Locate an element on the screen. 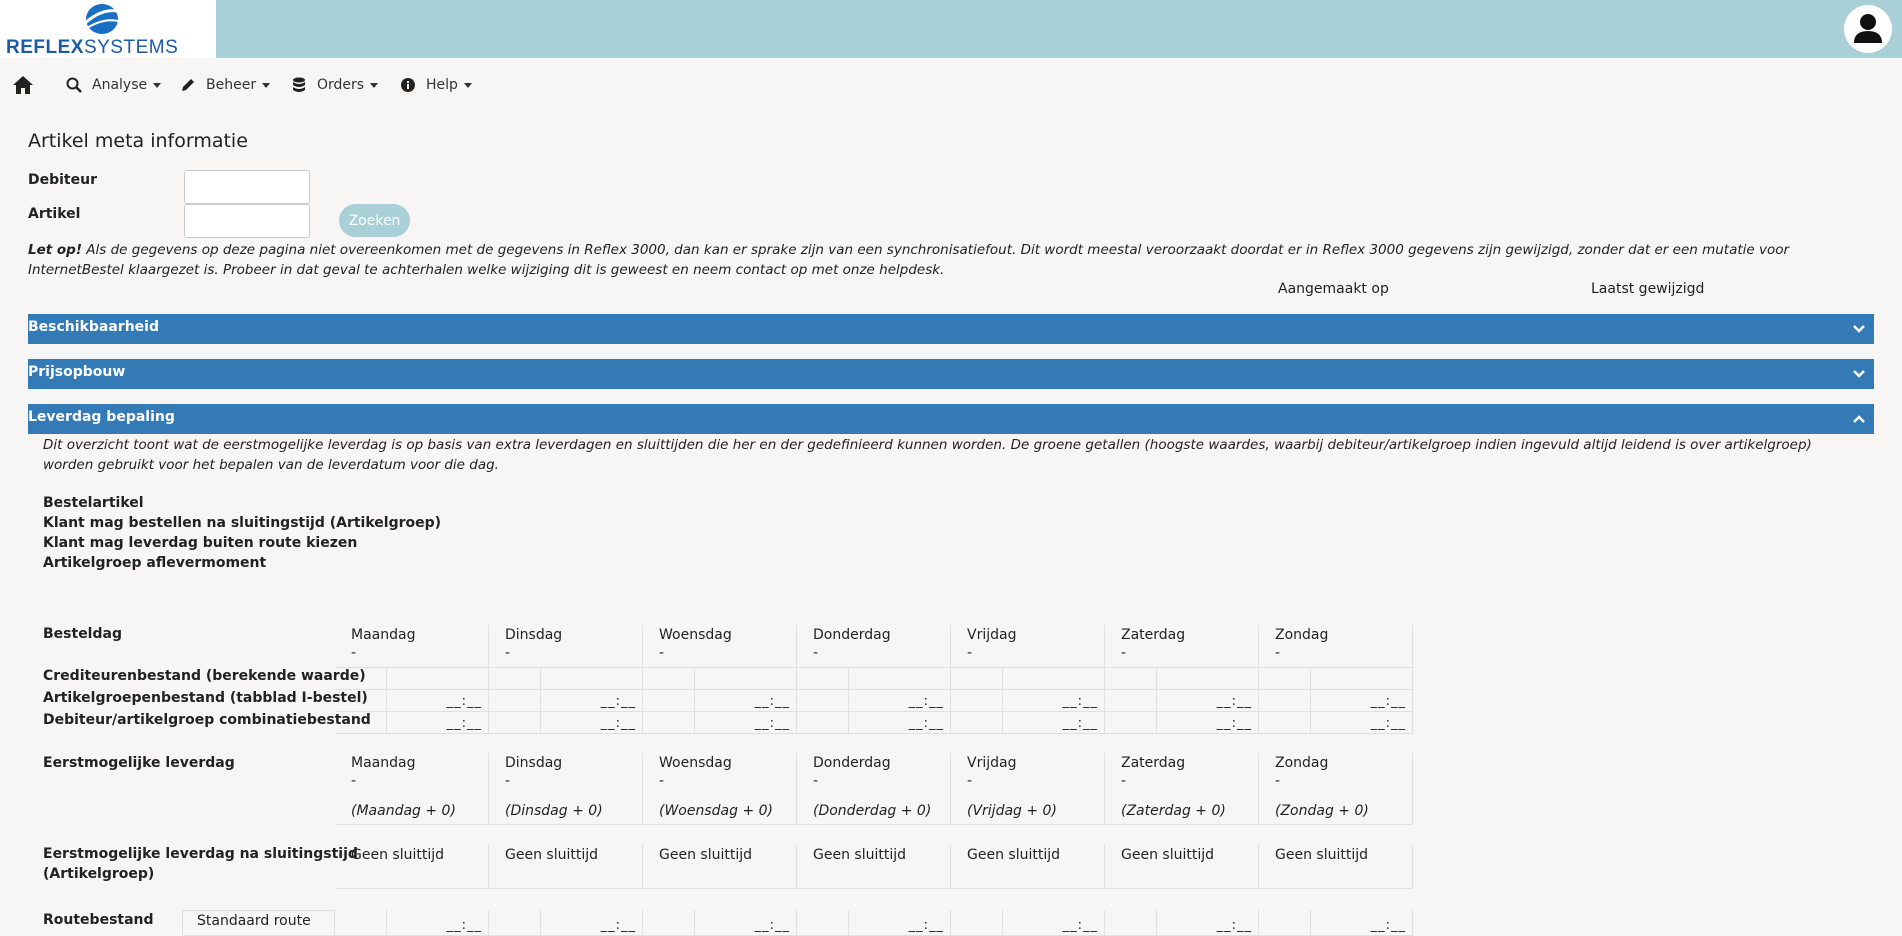 The height and width of the screenshot is (936, 1902). home-icon is located at coordinates (23, 85).